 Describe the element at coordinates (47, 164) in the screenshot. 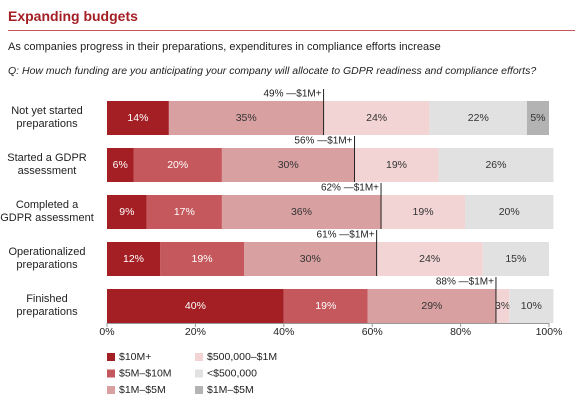

I see `category-label: Started a GDPR assessment` at that location.